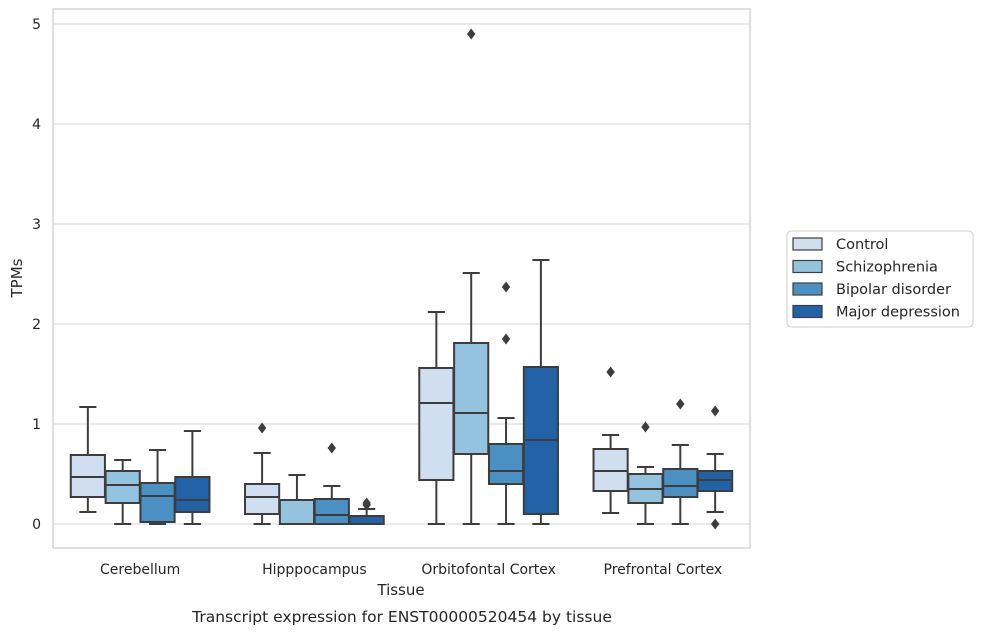 The height and width of the screenshot is (634, 983). I want to click on x-tick-label: Prefrontal Cortex, so click(663, 570).